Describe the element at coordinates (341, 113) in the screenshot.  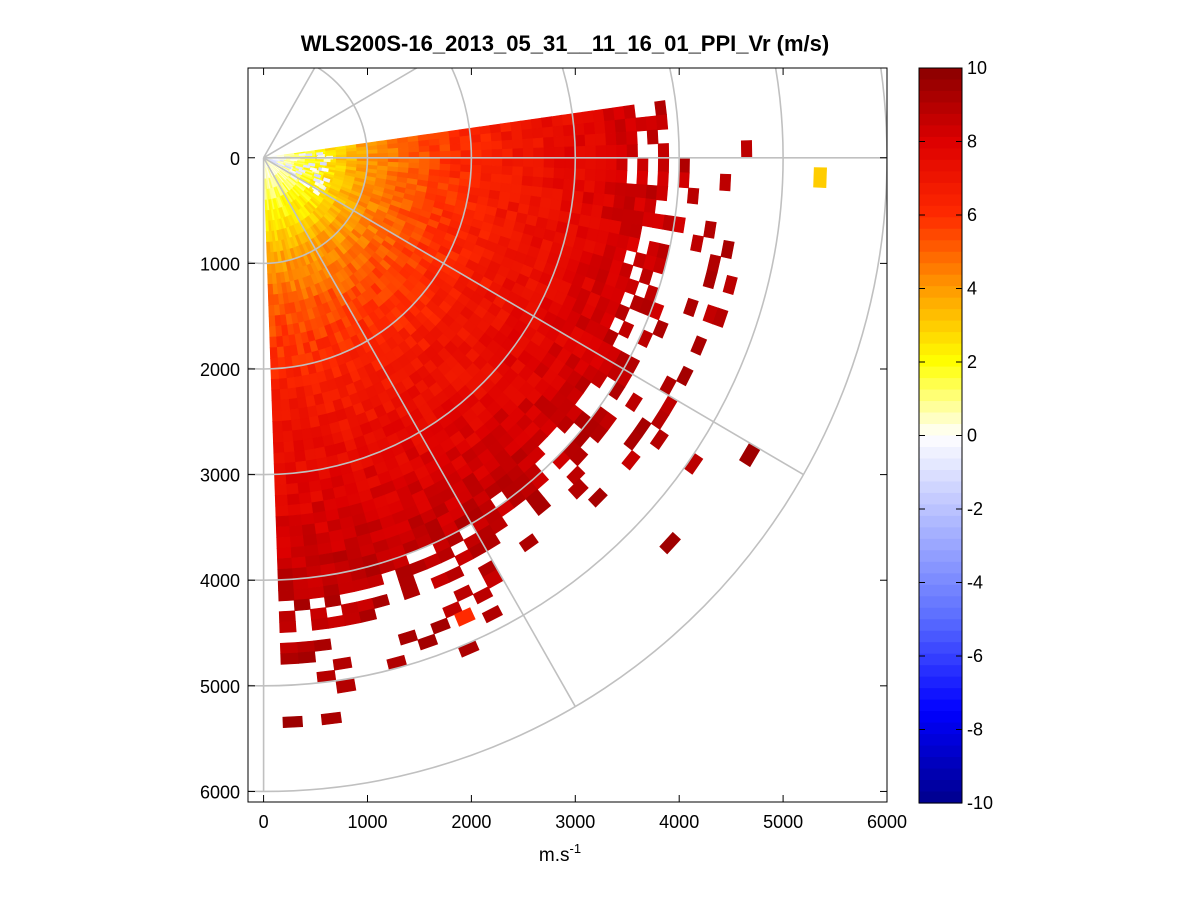
I see `polar-grid-spoke` at that location.